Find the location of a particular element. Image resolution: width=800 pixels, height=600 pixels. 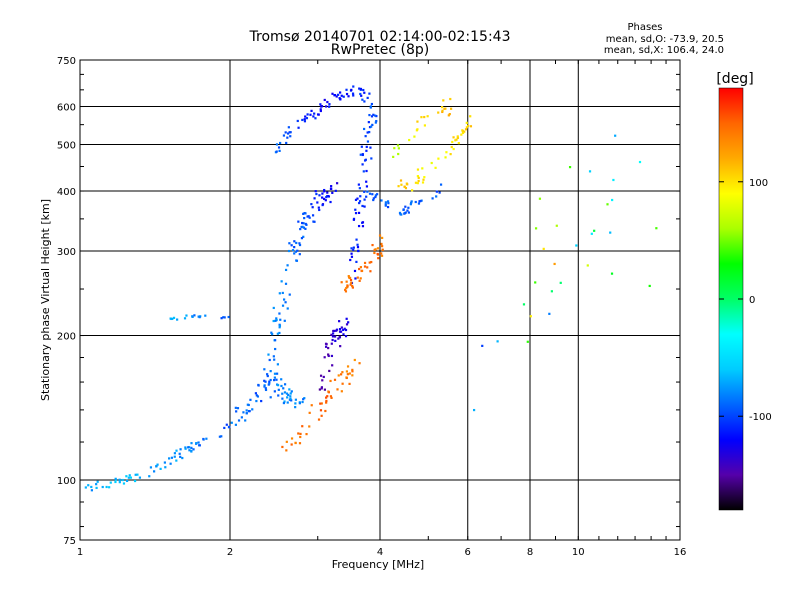

x-tick-label: 8 is located at coordinates (530, 552).